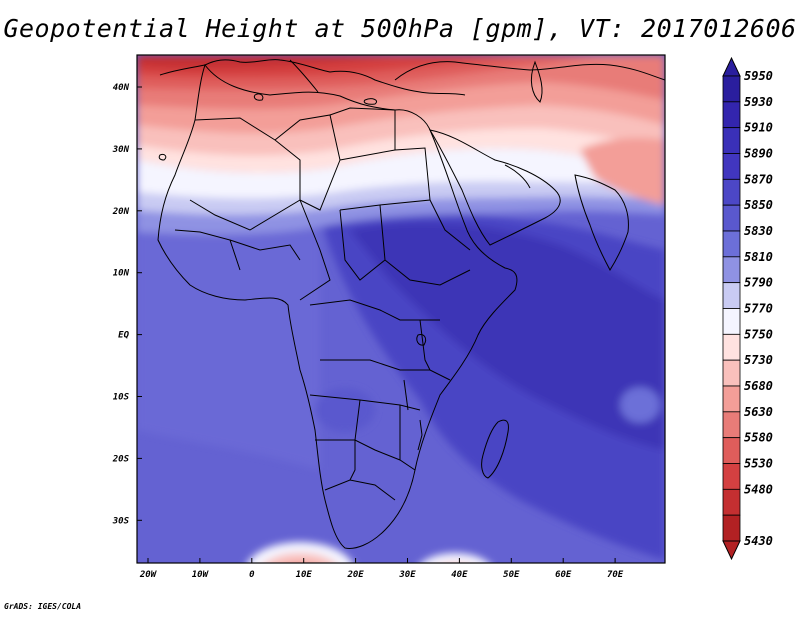 This screenshot has width=800, height=618. I want to click on colorbar-label: 5810, so click(758, 257).